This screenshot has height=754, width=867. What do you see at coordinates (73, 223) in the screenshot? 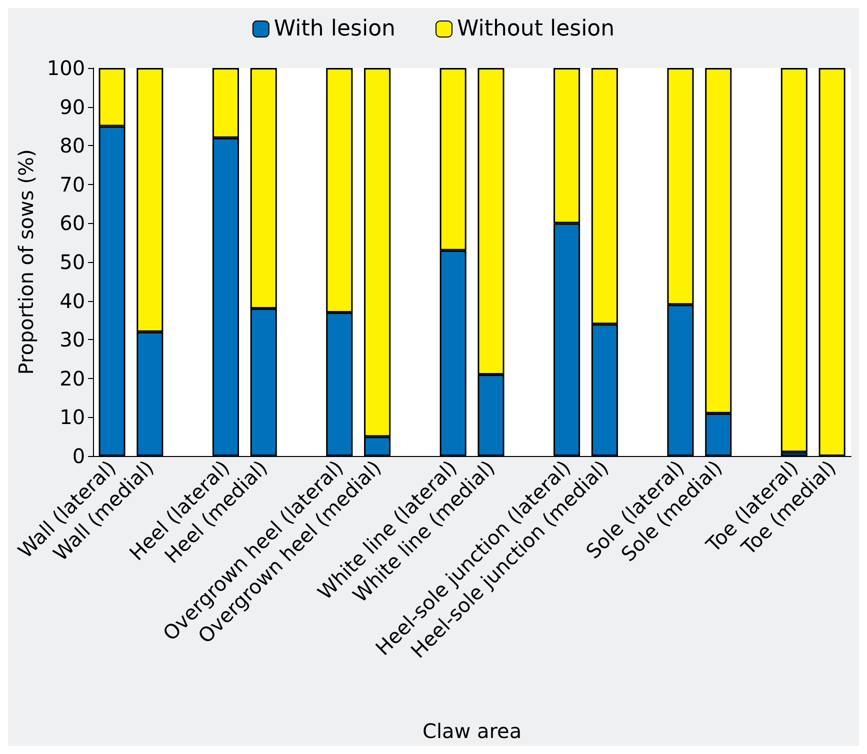
I see `y-tick-label: 60` at bounding box center [73, 223].